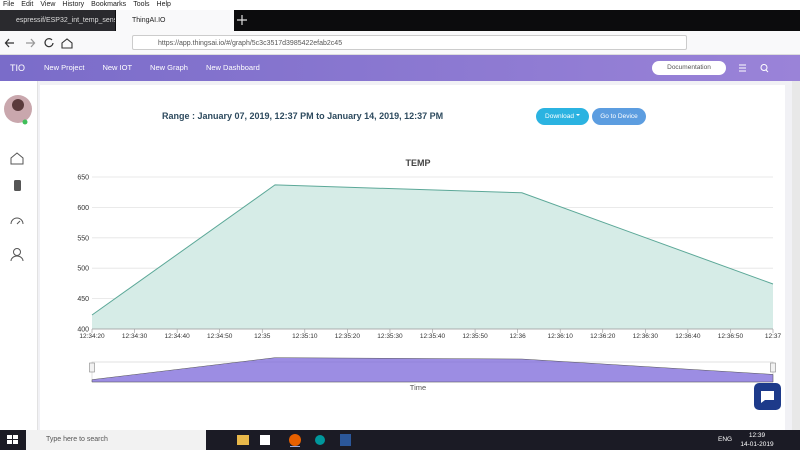 The image size is (800, 450). What do you see at coordinates (646, 336) in the screenshot?
I see `x-tick-label: 12:36:30` at bounding box center [646, 336].